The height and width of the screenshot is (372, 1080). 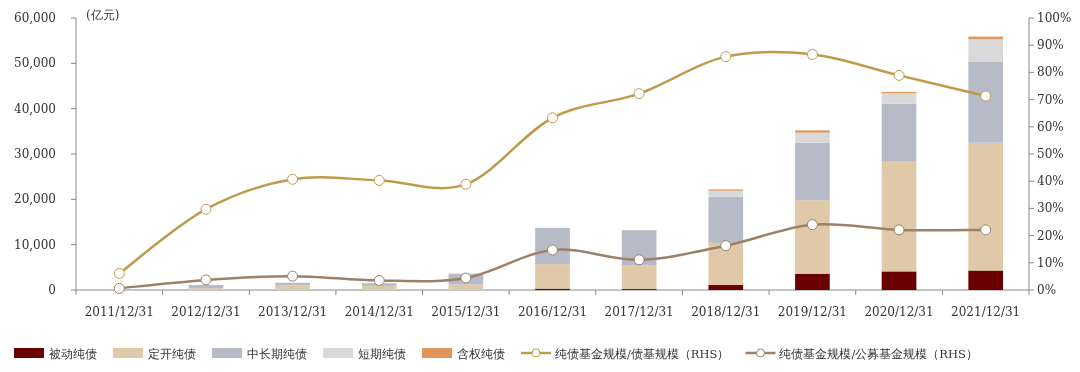 What do you see at coordinates (1054, 18) in the screenshot?
I see `y2-tick-label: 100%` at bounding box center [1054, 18].